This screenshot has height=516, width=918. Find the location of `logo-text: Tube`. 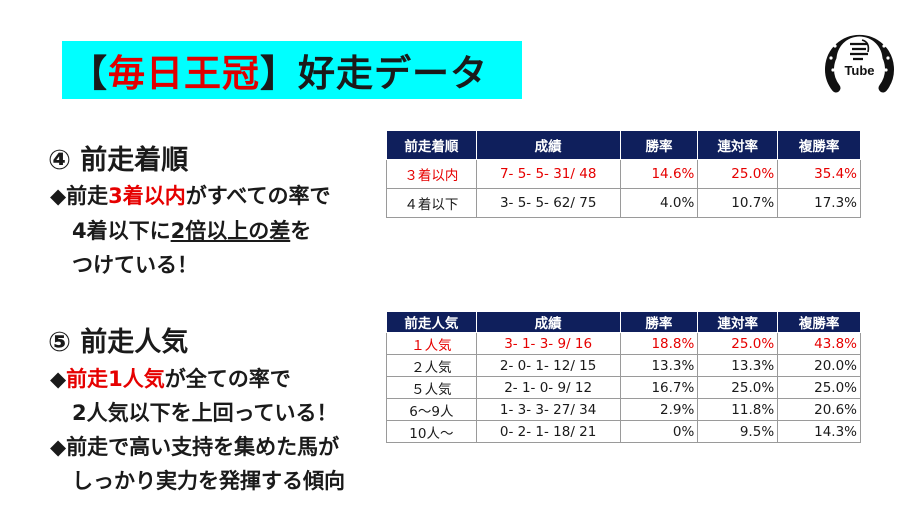

logo-text: Tube is located at coordinates (859, 70).